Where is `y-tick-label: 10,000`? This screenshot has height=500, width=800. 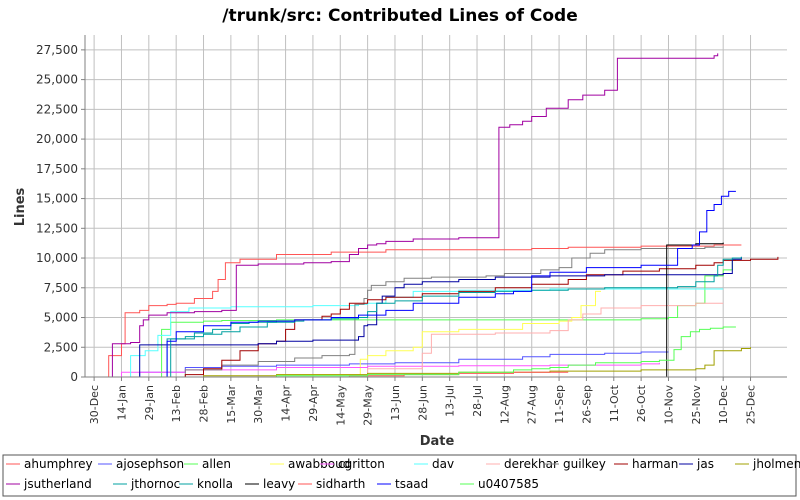 y-tick-label: 10,000 is located at coordinates (57, 258).